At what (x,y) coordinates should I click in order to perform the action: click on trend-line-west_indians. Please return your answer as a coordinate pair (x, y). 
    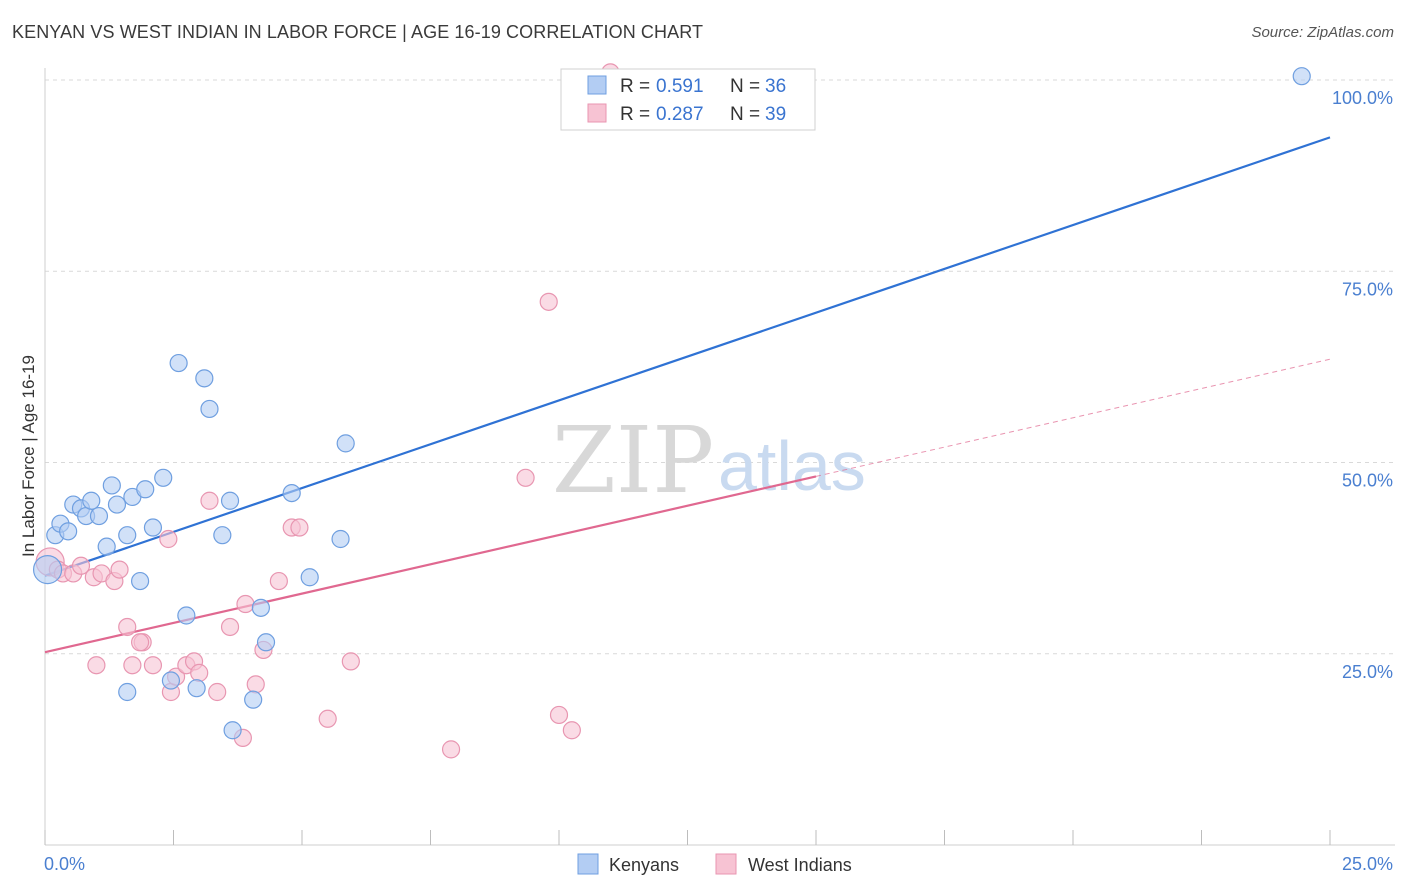
    Looking at the image, I should click on (430, 564).